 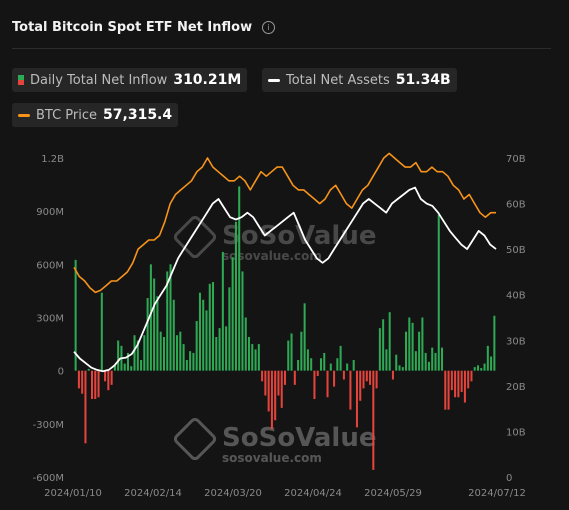 I want to click on legend-assets: Total Net Assets 51.34B, so click(x=359, y=80).